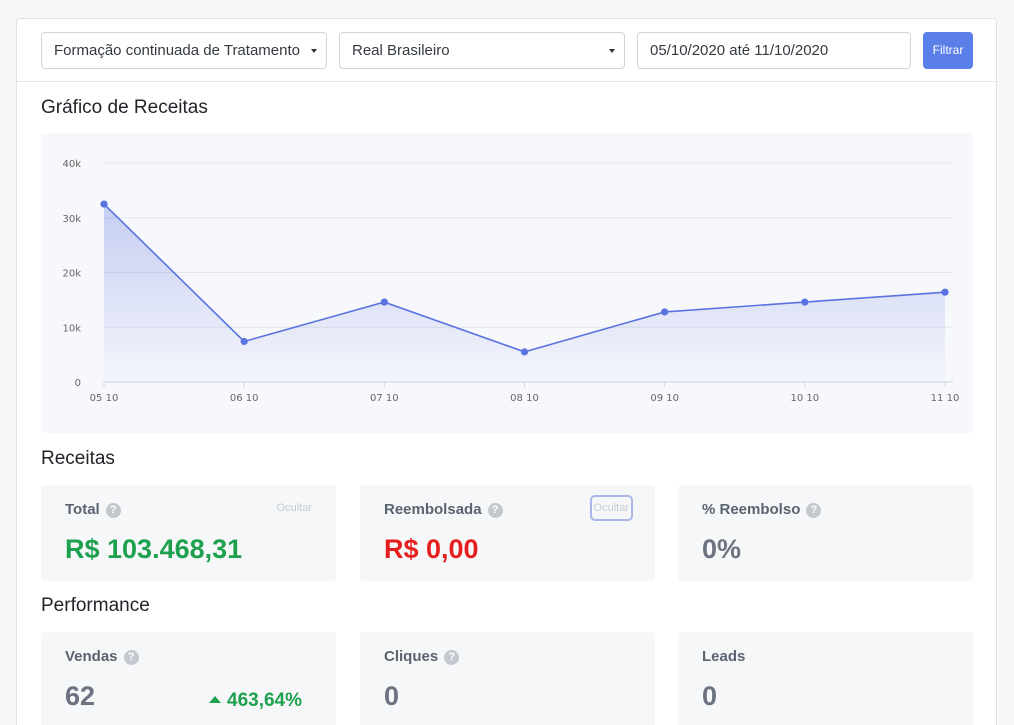 This screenshot has height=725, width=1014. I want to click on stat-leads-label-text: Leads, so click(724, 656).